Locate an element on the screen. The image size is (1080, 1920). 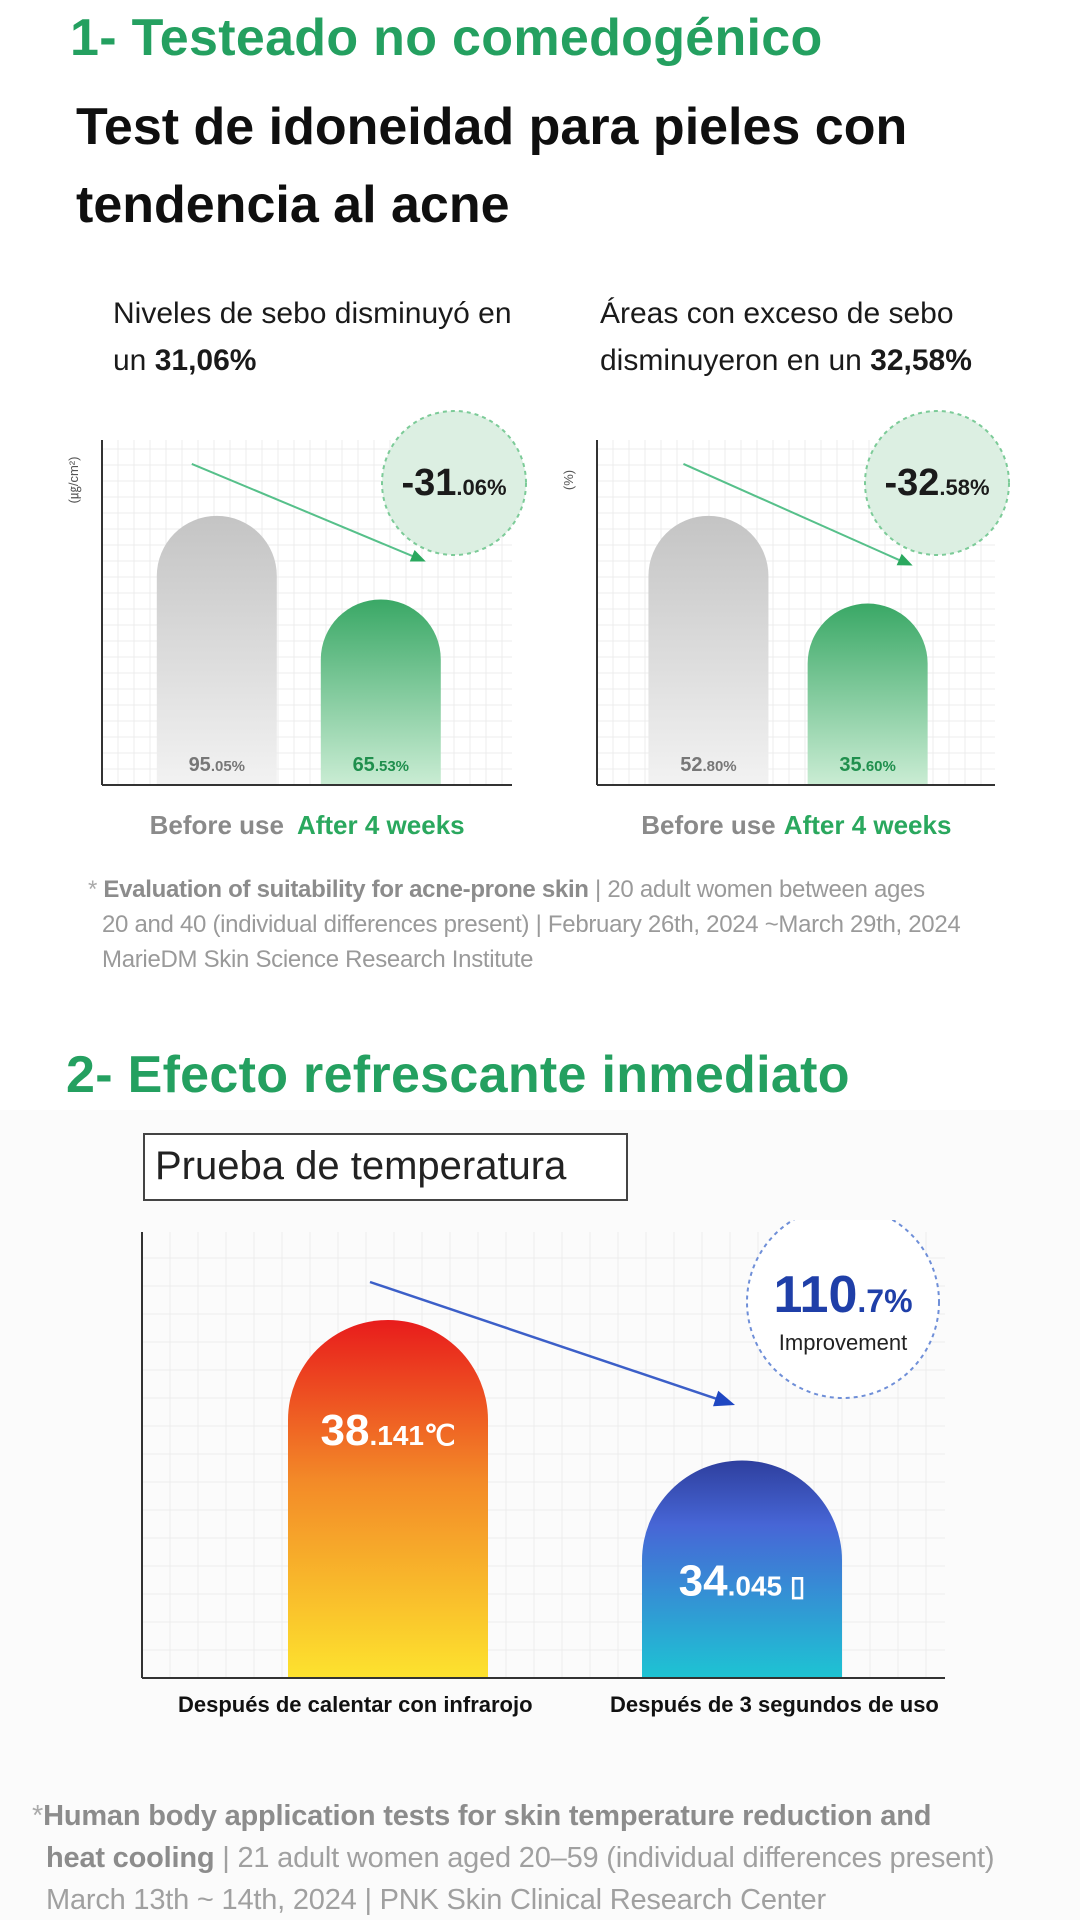
sebum-level-chart: (㎍/cm²) 95.05% 65.53% -31.06% is located at coordinates (296, 598).